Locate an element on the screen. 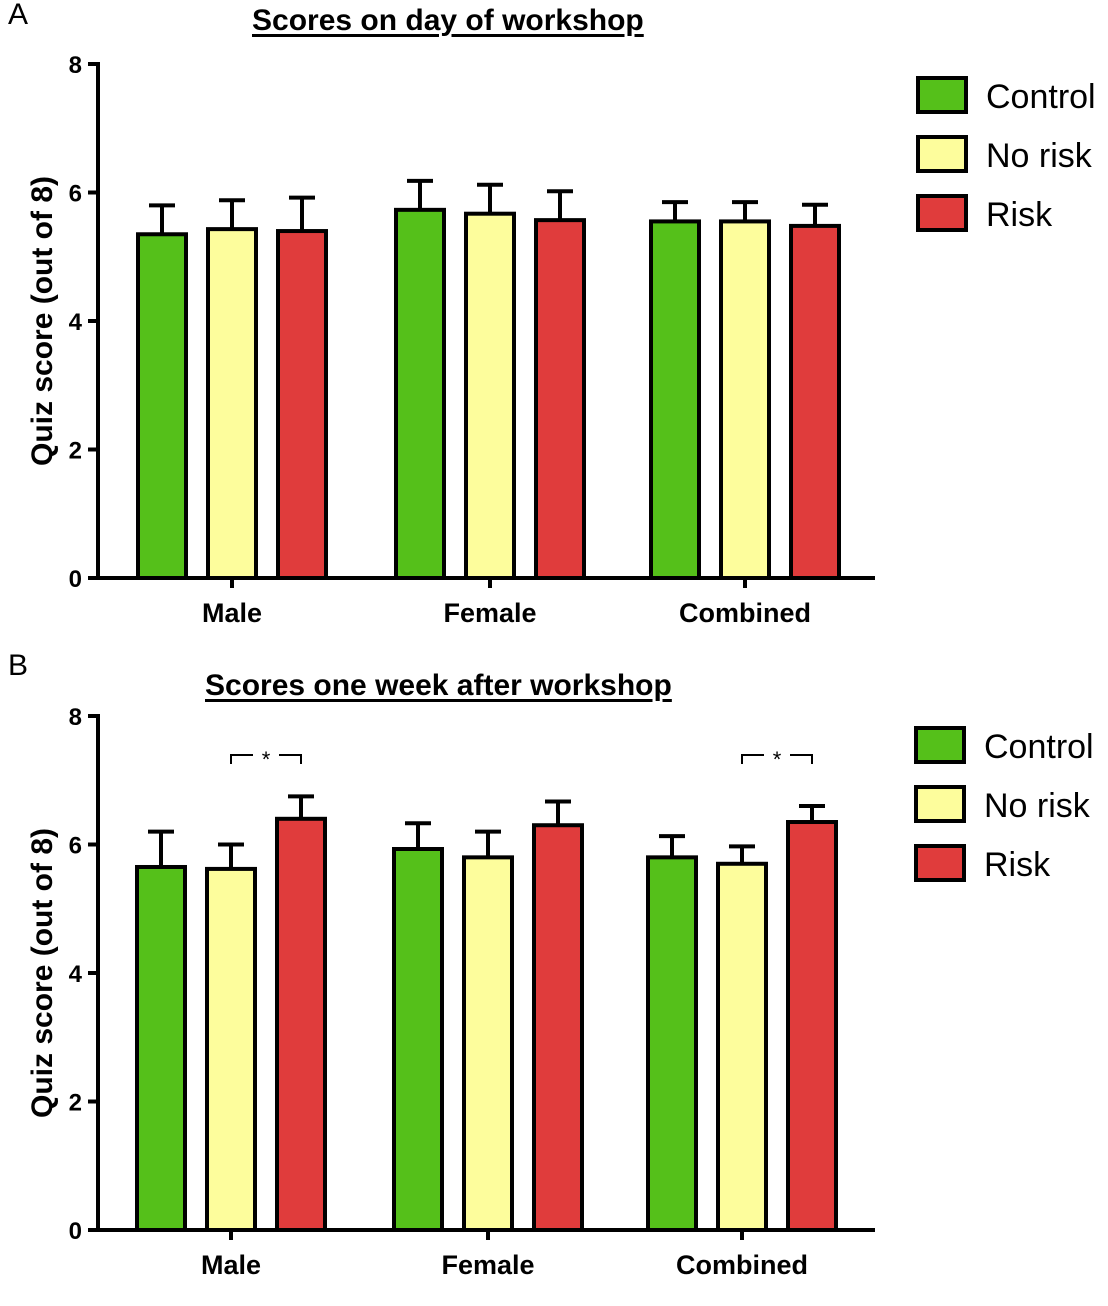  significance-bracket-combined: * is located at coordinates (777, 759).